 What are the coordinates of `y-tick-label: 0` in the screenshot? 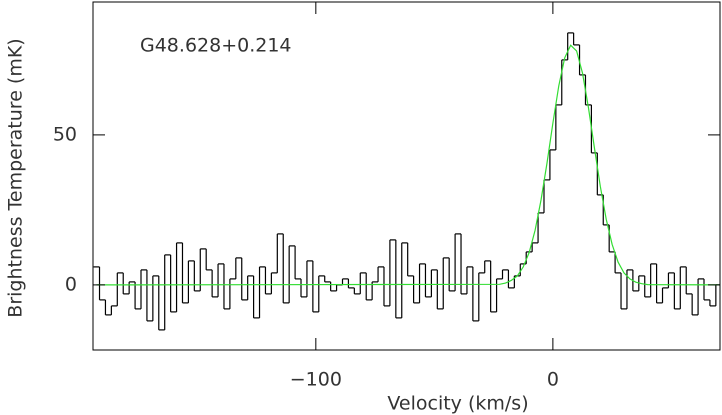 It's located at (71, 284).